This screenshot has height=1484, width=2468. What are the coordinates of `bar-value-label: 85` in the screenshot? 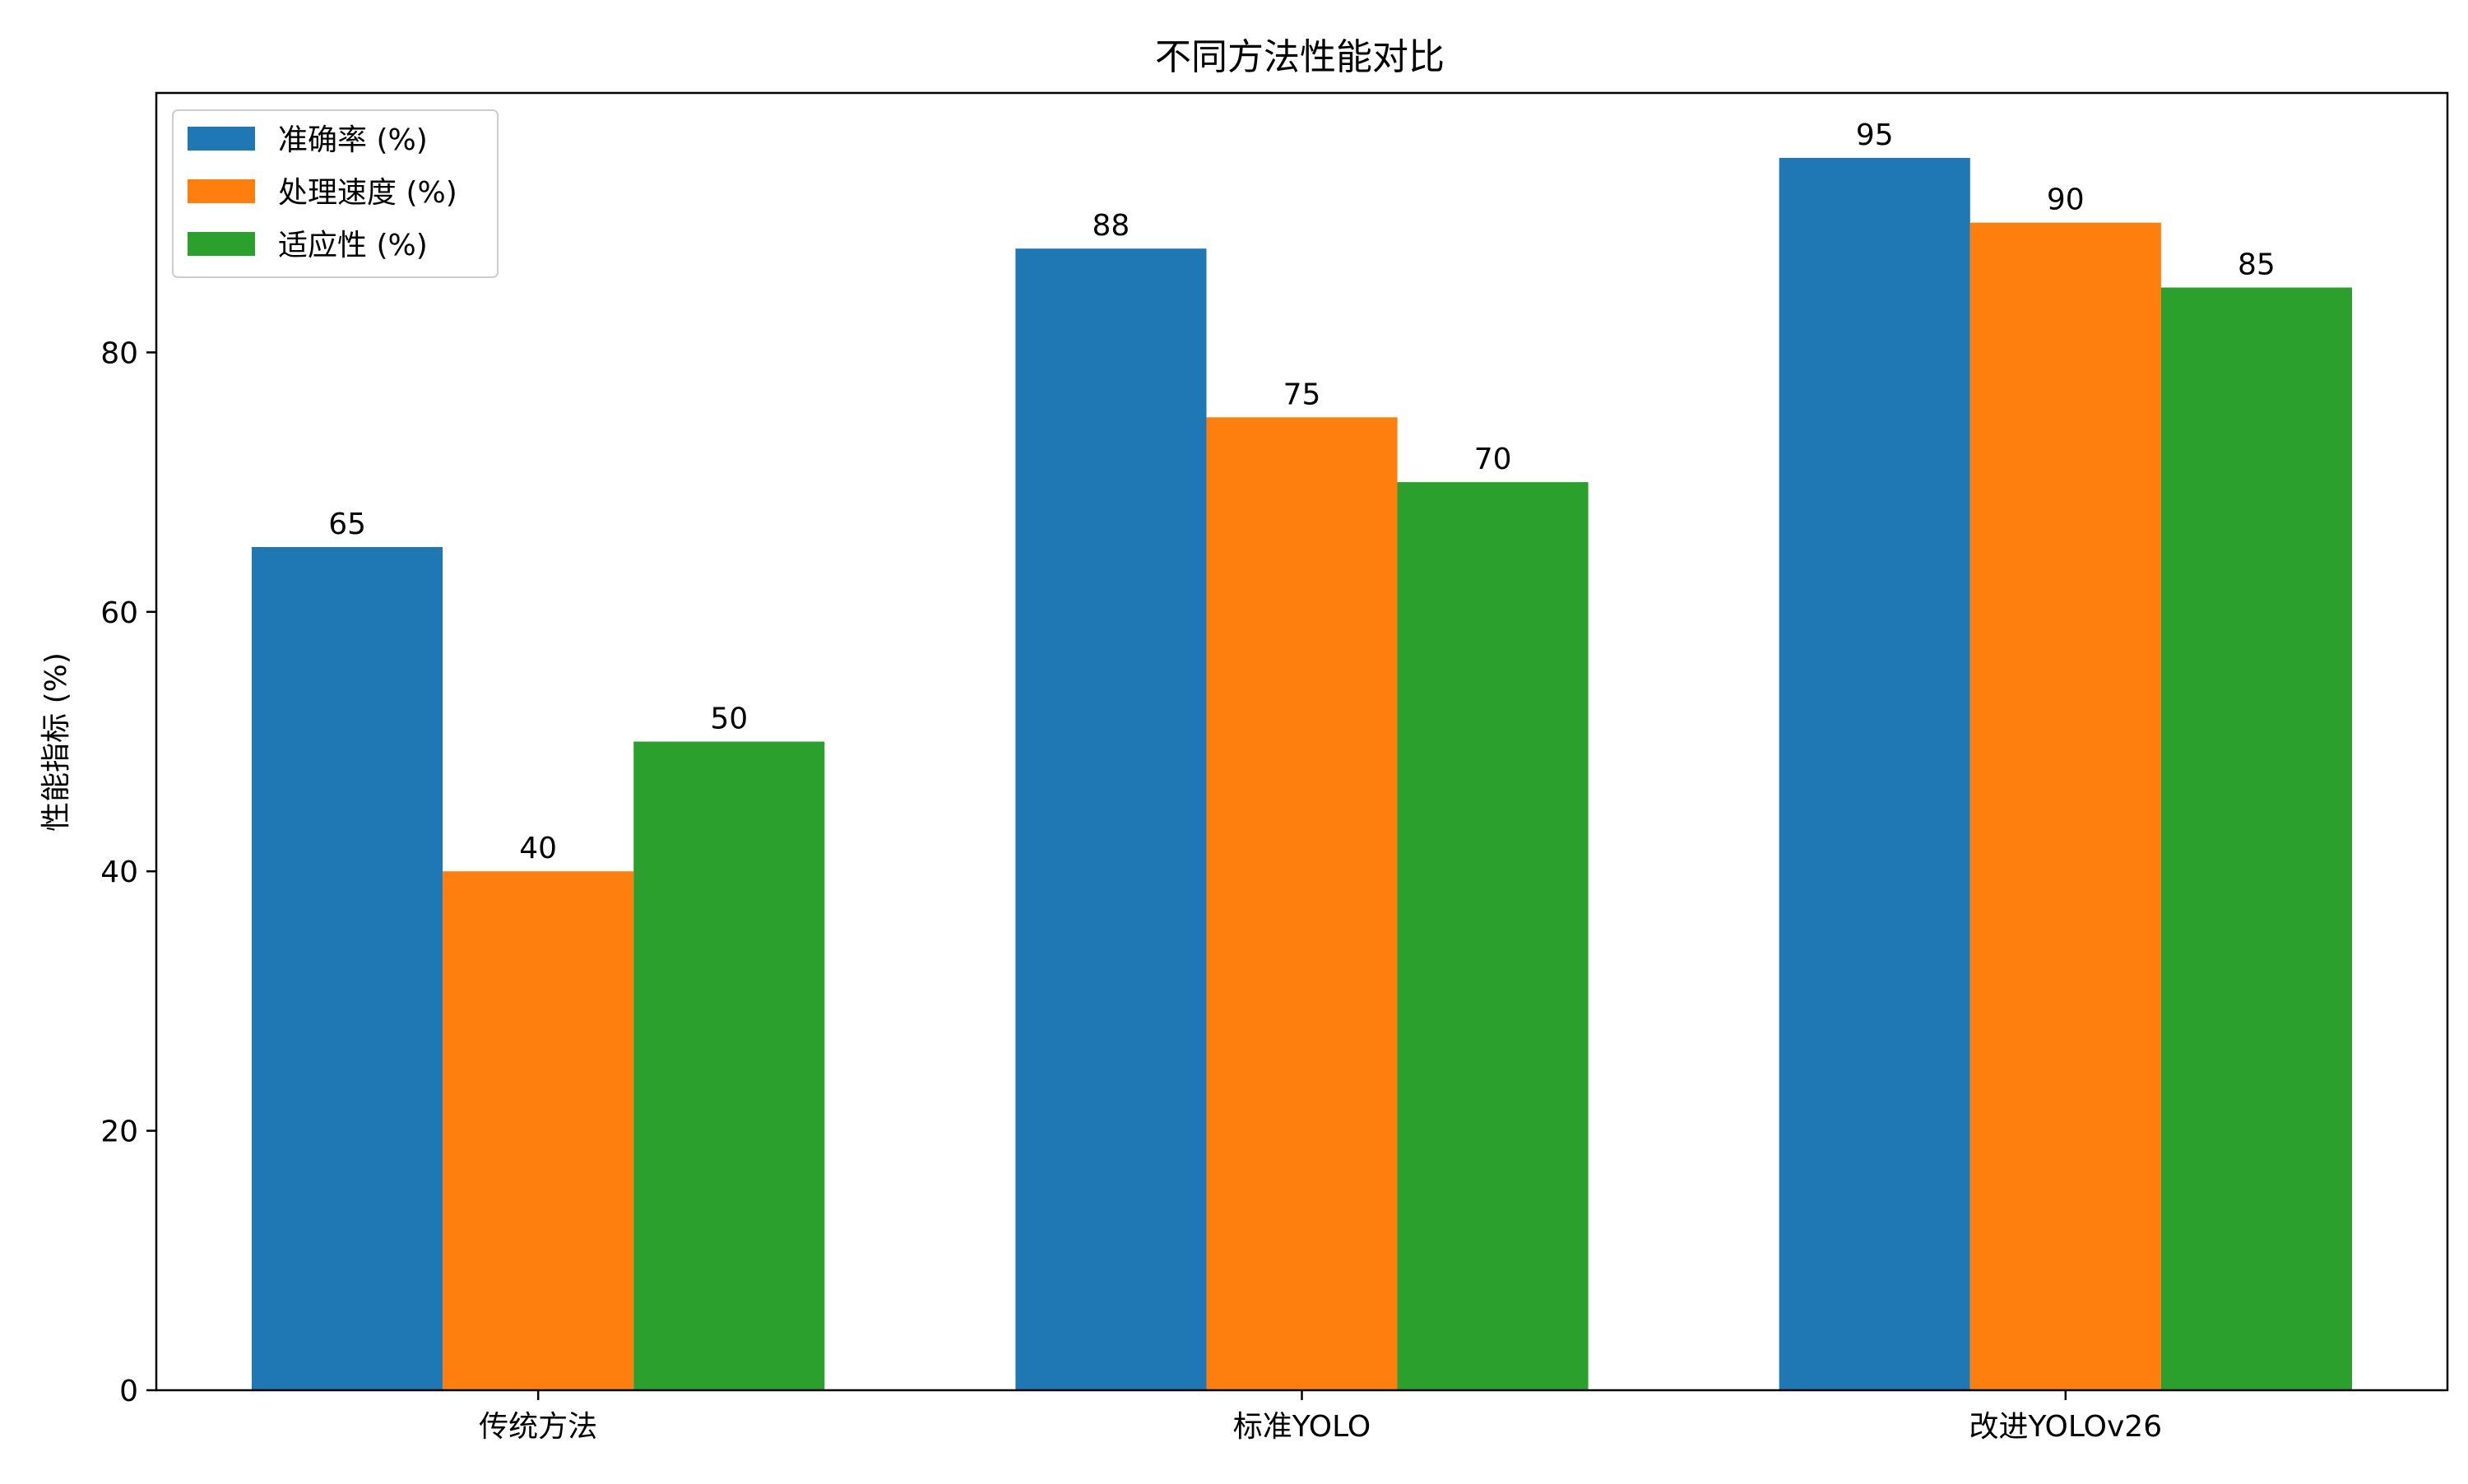 It's located at (2256, 265).